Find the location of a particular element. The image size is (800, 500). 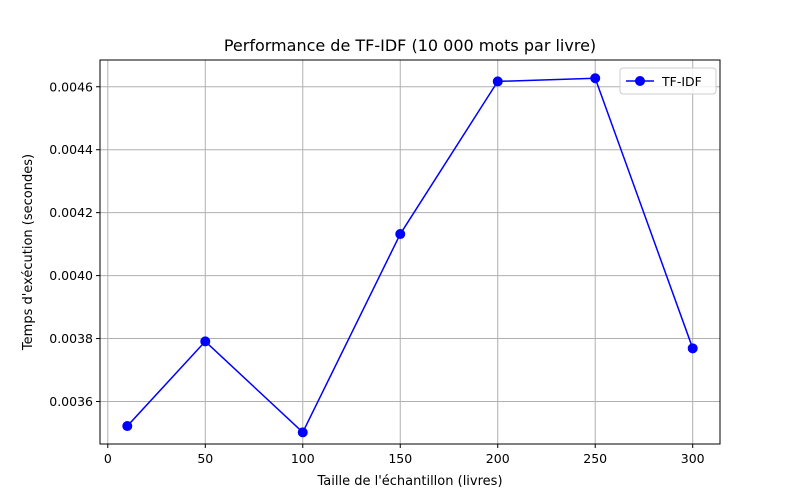

x-tick-label: 300 is located at coordinates (693, 458).